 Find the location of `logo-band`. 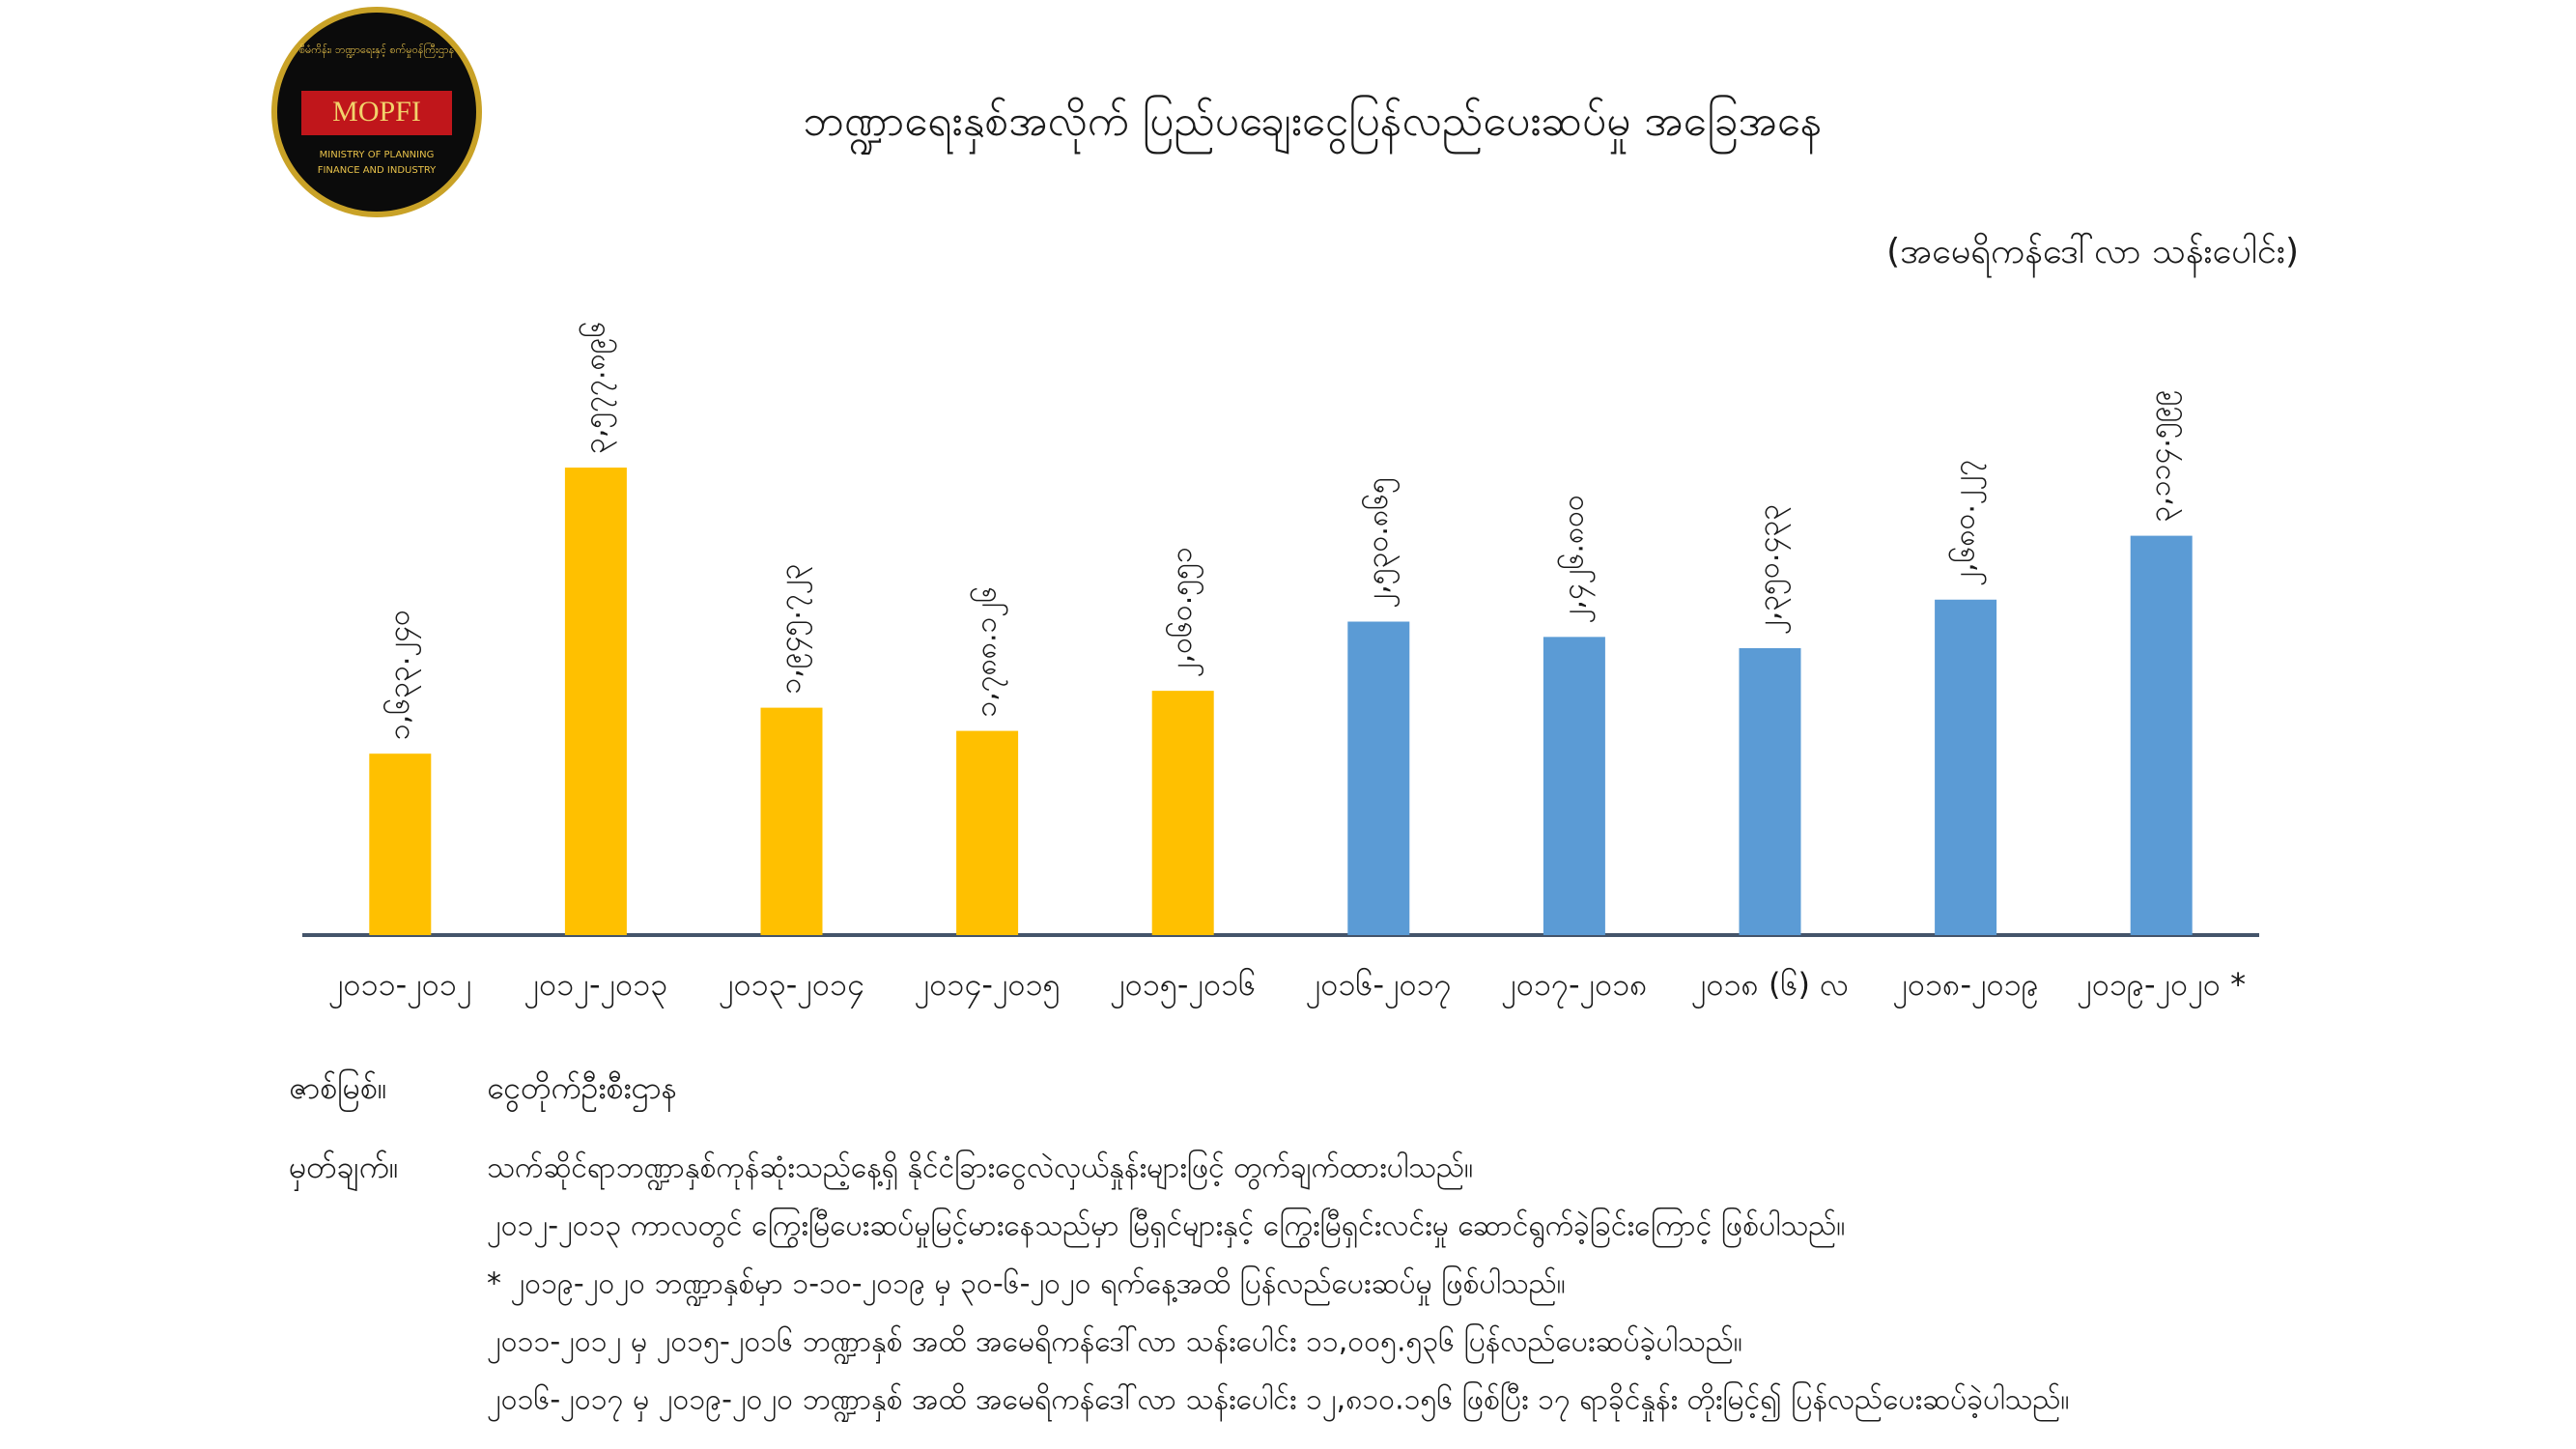

logo-band is located at coordinates (376, 113).